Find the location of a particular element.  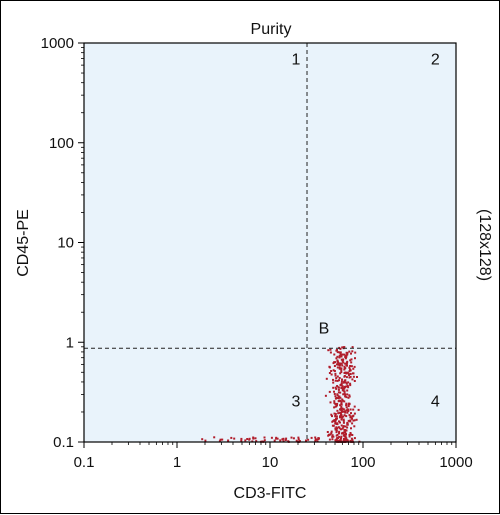

quadrant-label-1: 1 is located at coordinates (295, 59).